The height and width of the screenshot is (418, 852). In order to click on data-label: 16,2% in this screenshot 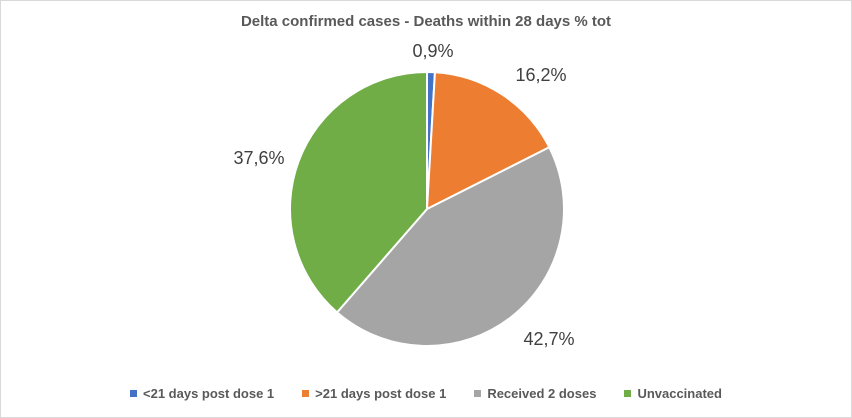, I will do `click(540, 75)`.